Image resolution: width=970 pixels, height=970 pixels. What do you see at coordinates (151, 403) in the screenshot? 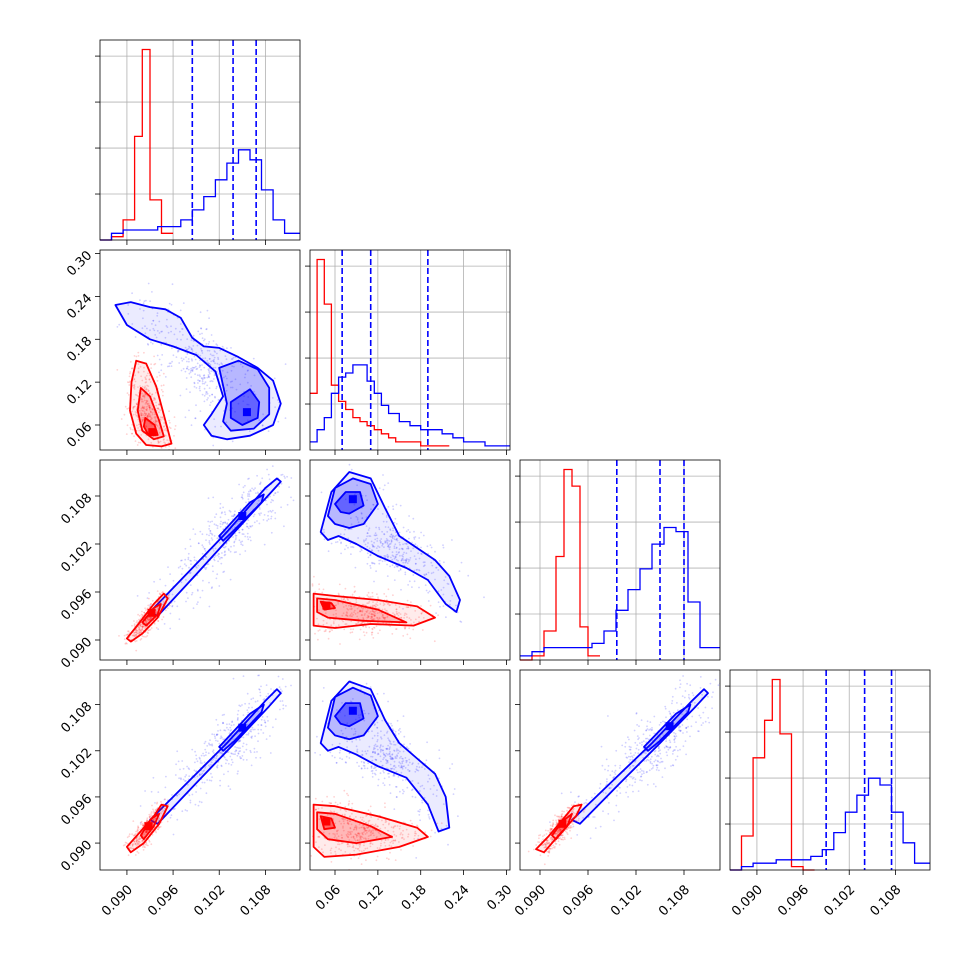
I see `red-contour-line` at bounding box center [151, 403].